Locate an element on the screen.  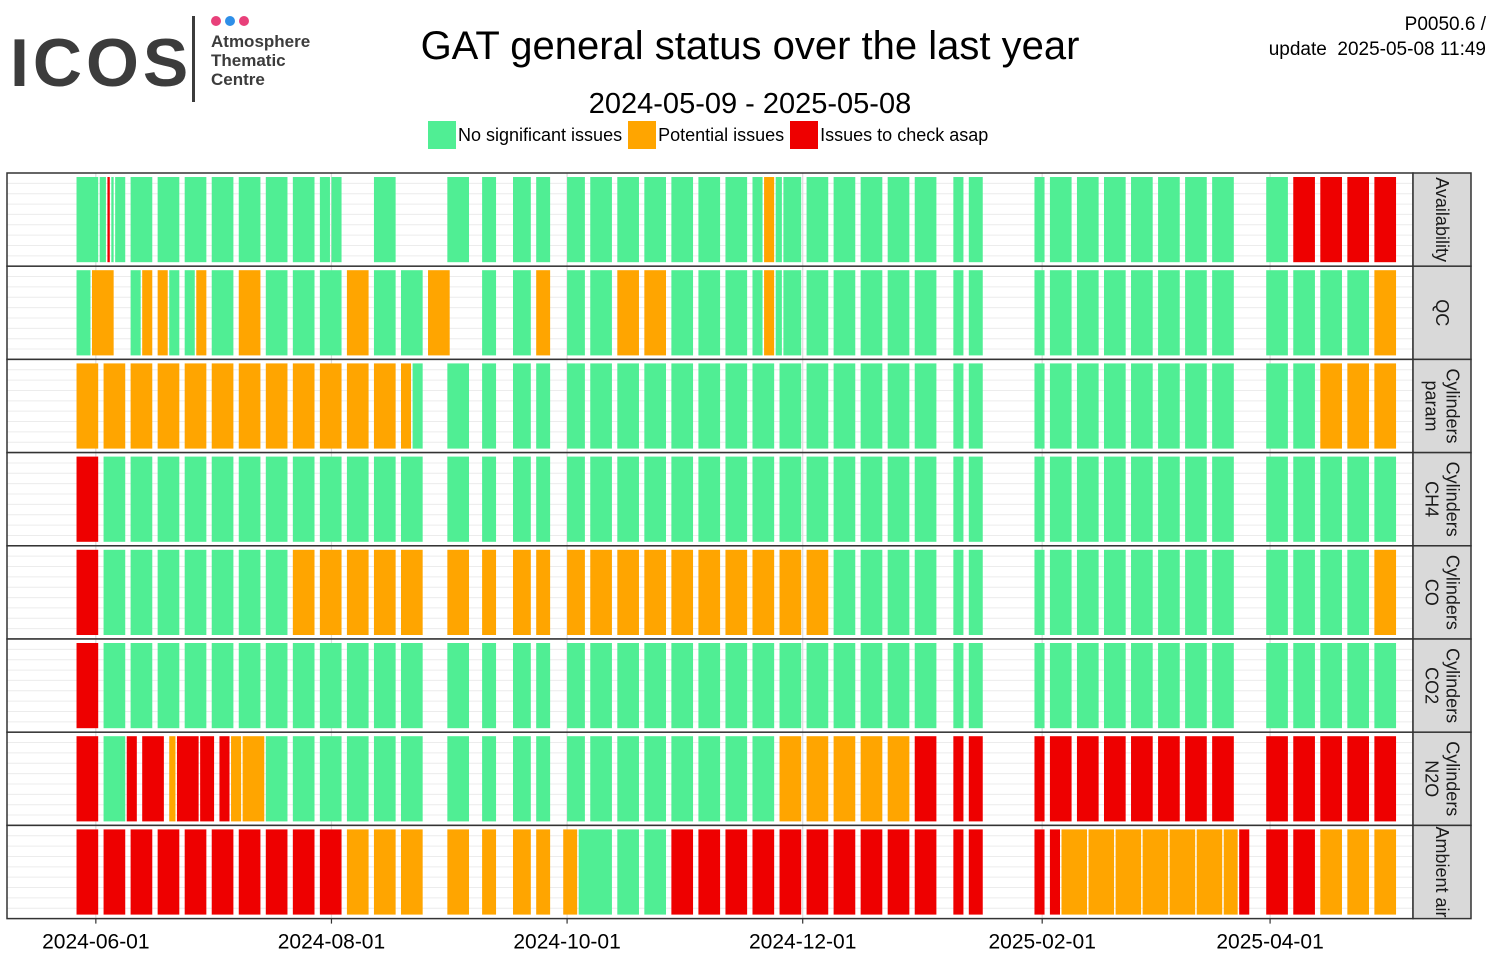
chart-subtitle: 2024-05-09 - 2025-05-08 is located at coordinates (750, 104).